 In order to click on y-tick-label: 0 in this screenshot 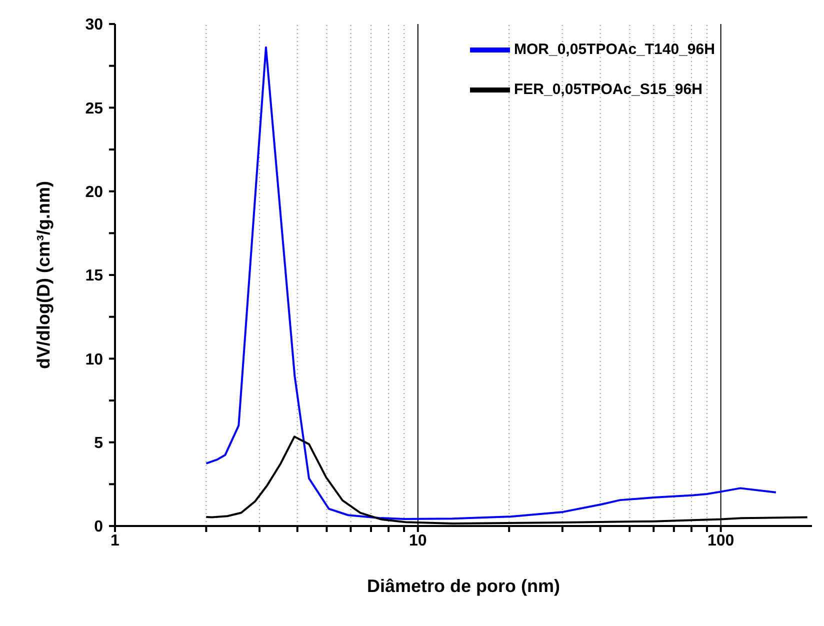, I will do `click(99, 527)`.